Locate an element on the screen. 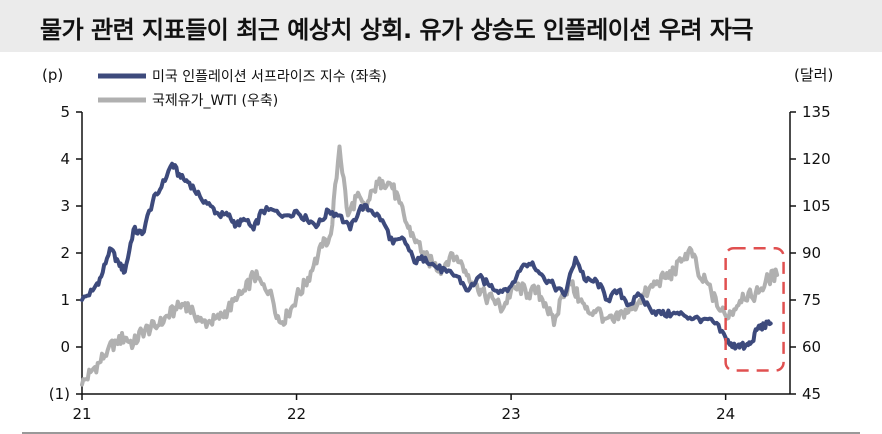 The height and width of the screenshot is (434, 882). right-tick-label: 90 is located at coordinates (811, 253).